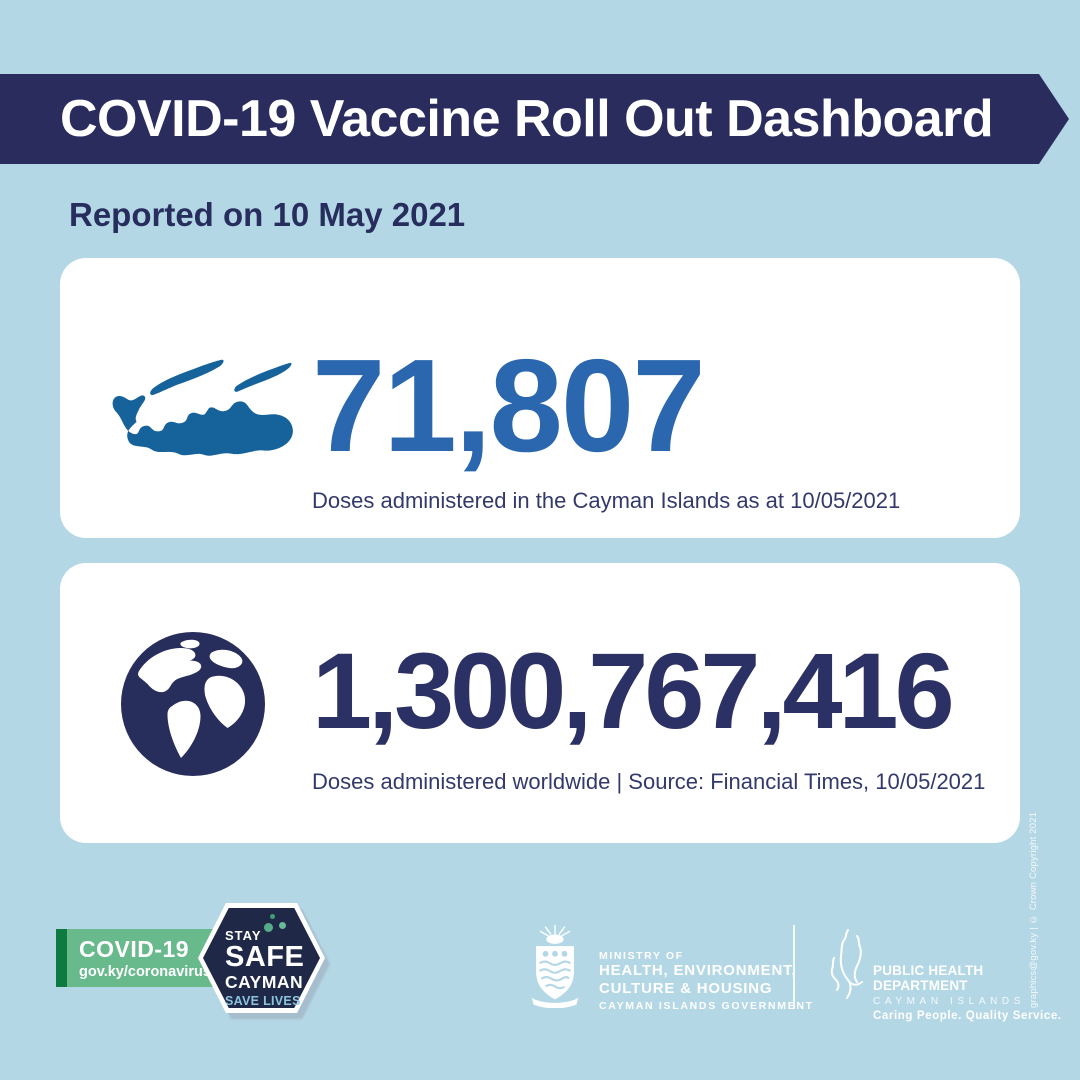 The image size is (1080, 1080). Describe the element at coordinates (949, 1001) in the screenshot. I see `phd-islands-label: CAYMAN ISLANDS` at that location.